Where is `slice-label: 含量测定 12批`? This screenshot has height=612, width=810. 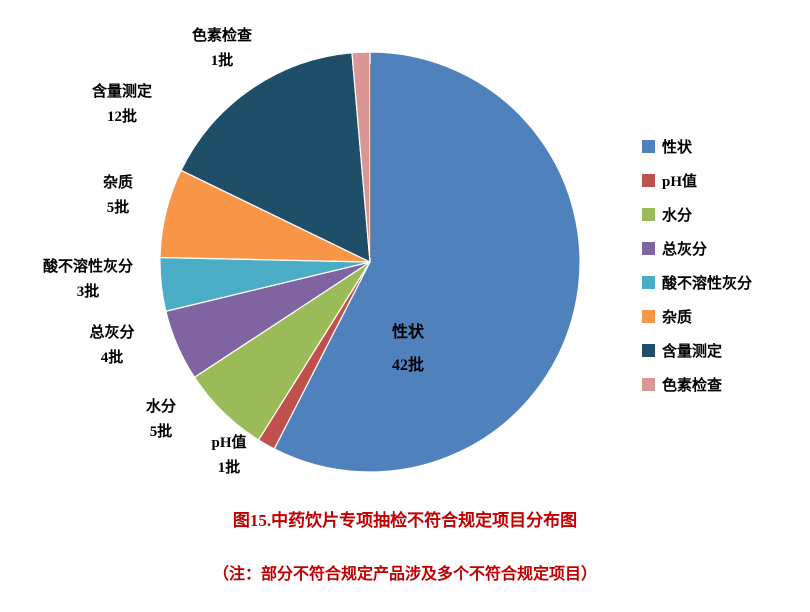 slice-label: 含量测定 12批 is located at coordinates (122, 105).